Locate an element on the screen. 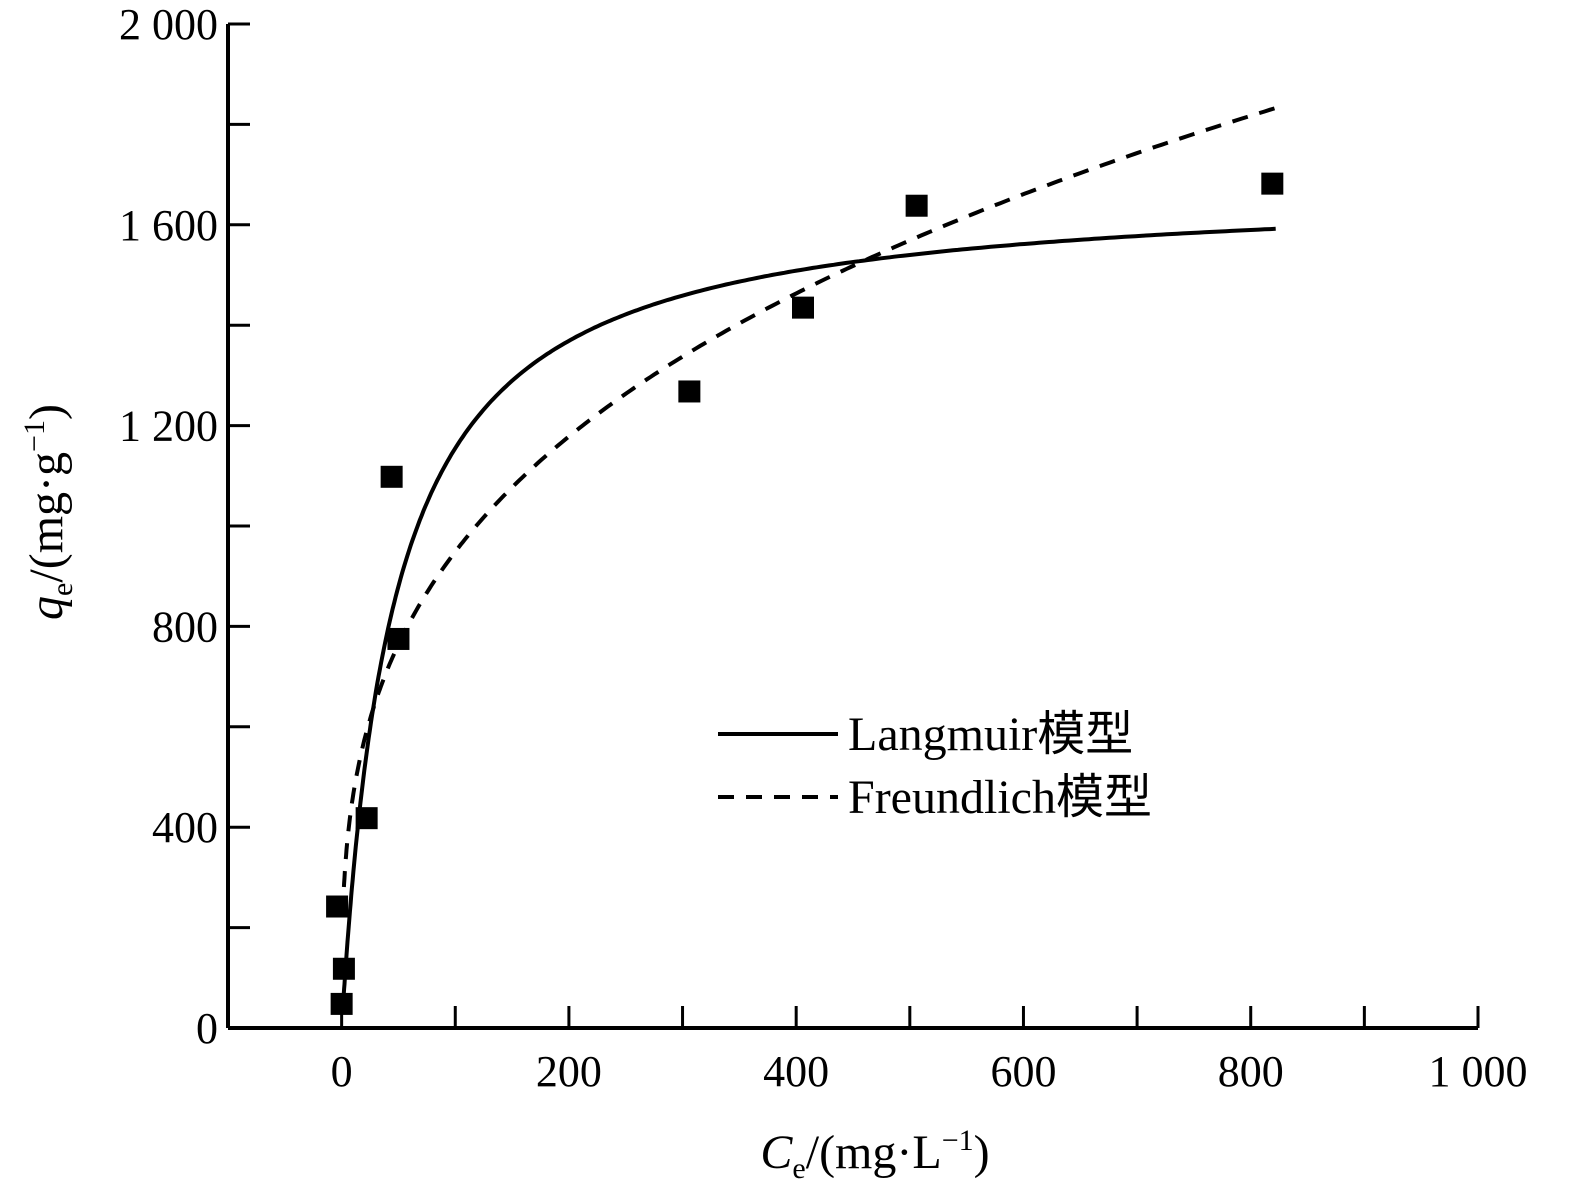 This screenshot has height=1181, width=1583. y-tick-label: 800 is located at coordinates (185, 626).